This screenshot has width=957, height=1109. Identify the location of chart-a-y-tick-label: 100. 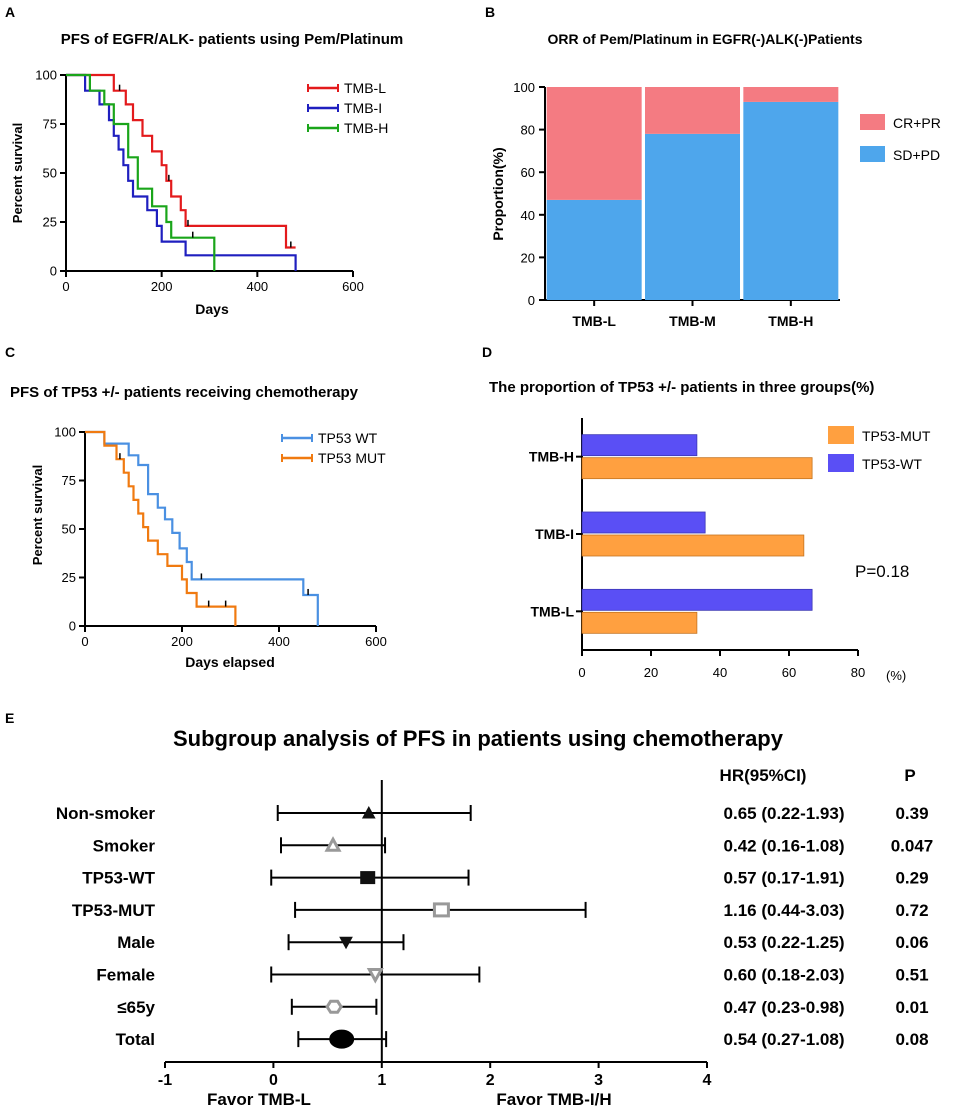
(46, 75).